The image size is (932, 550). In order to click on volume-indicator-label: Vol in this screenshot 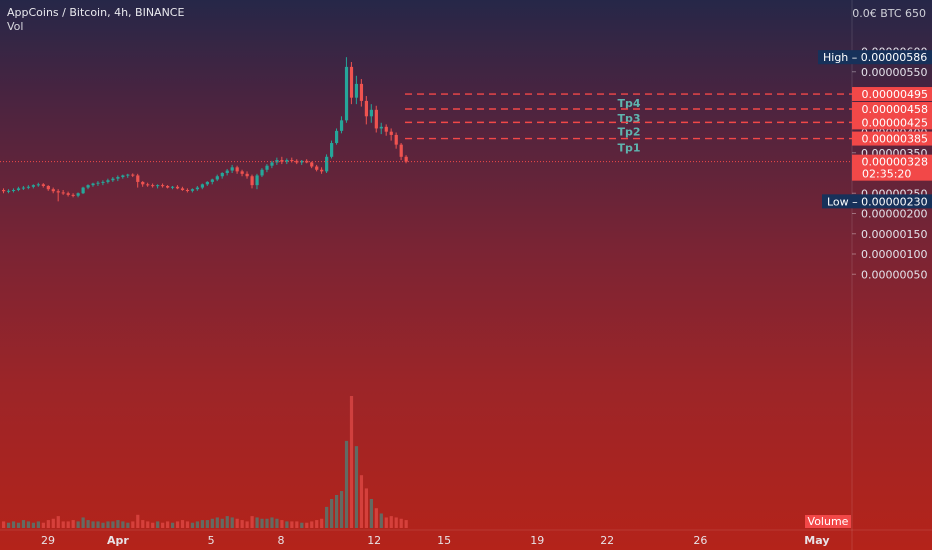, I will do `click(15, 26)`.